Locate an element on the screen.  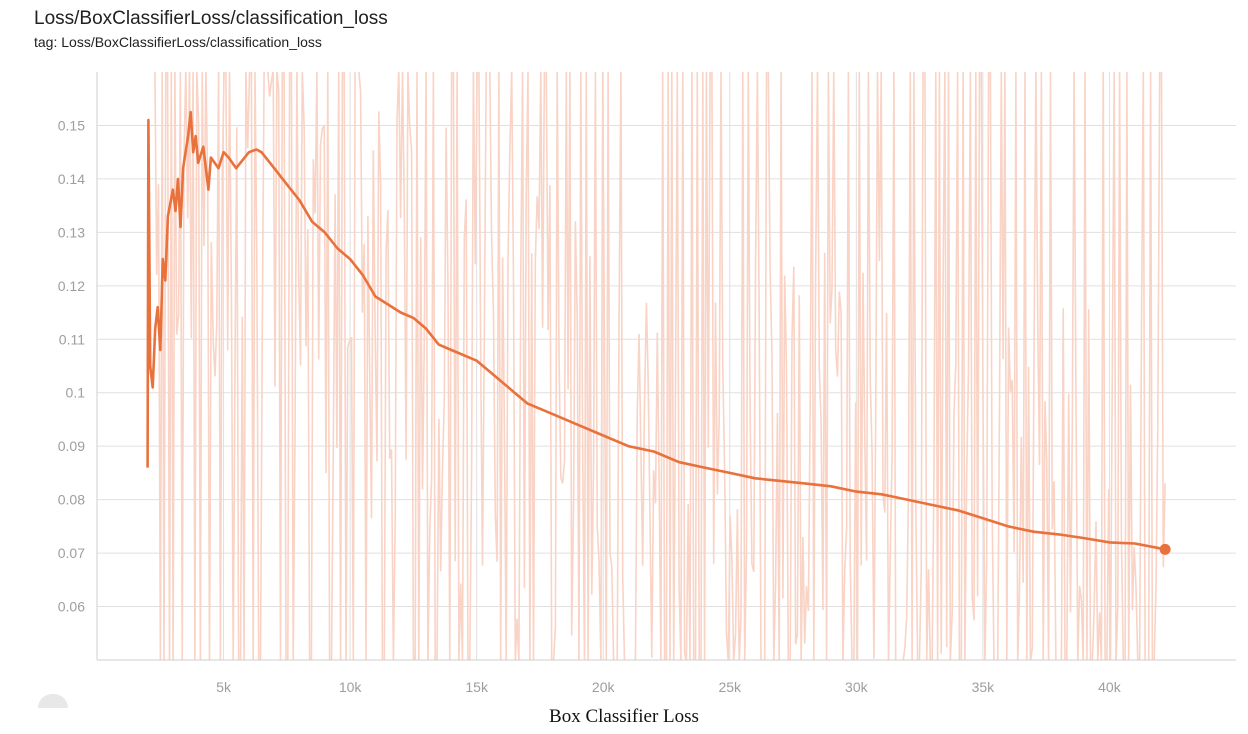
y-tick-label: 0.13 is located at coordinates (71, 232).